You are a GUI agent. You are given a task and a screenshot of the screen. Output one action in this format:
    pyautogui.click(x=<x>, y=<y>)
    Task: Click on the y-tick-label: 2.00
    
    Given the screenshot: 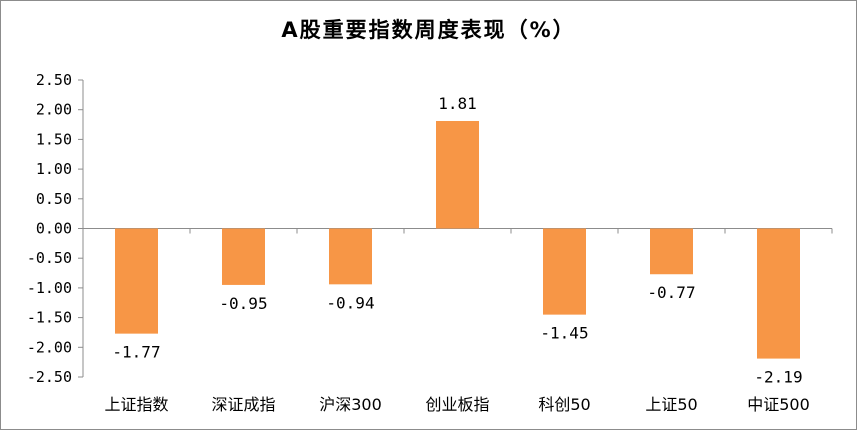 What is the action you would take?
    pyautogui.click(x=54, y=110)
    